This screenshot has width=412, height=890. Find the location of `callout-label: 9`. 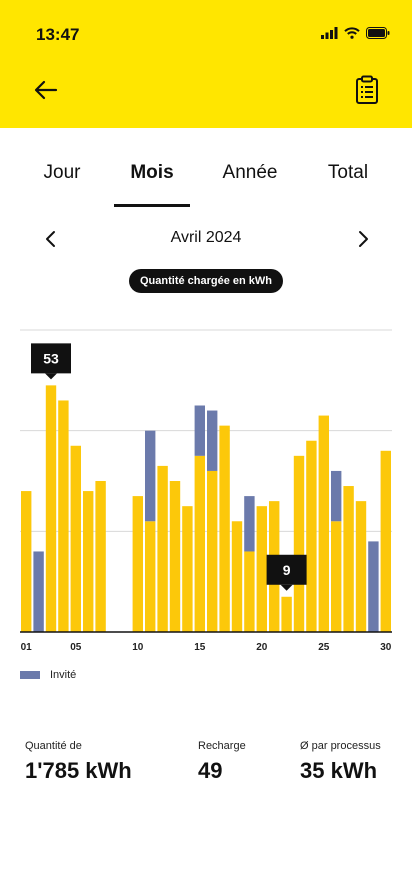

callout-label: 9 is located at coordinates (287, 570).